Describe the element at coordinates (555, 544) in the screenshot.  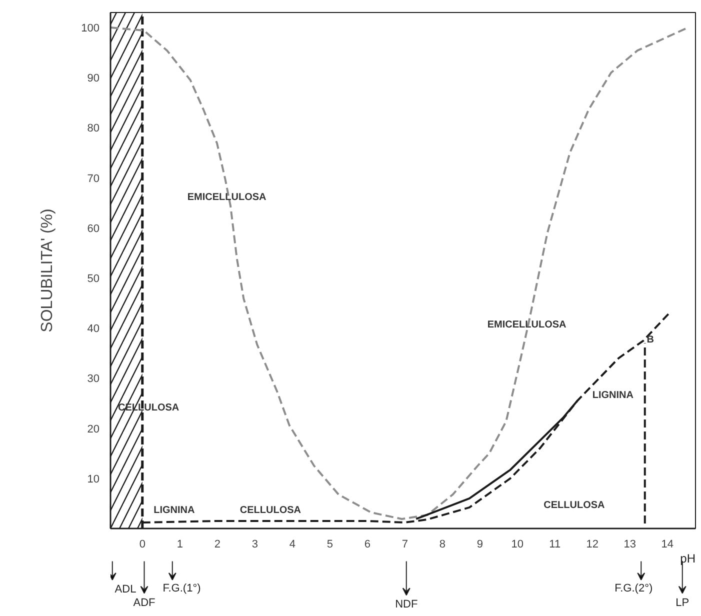
I see `x-tick-label: 11` at that location.